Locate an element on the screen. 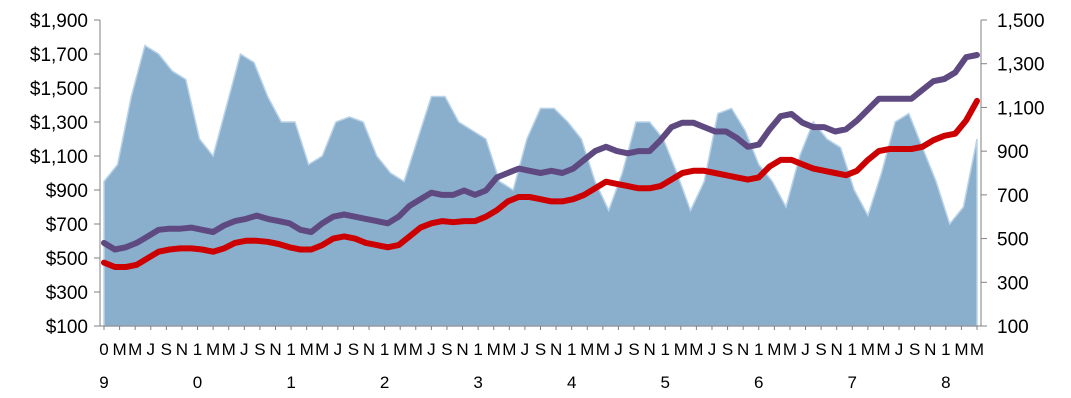  x-year-label: 8 is located at coordinates (945, 382).